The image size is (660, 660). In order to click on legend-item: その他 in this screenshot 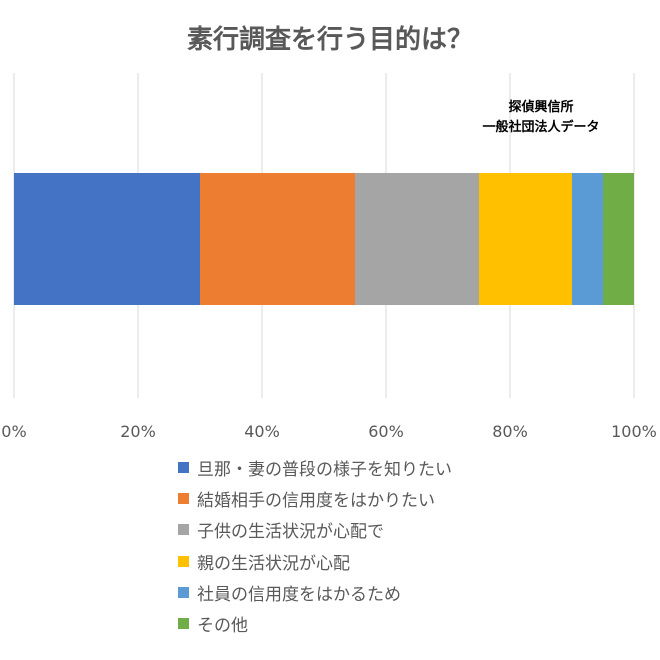, I will do `click(315, 623)`.